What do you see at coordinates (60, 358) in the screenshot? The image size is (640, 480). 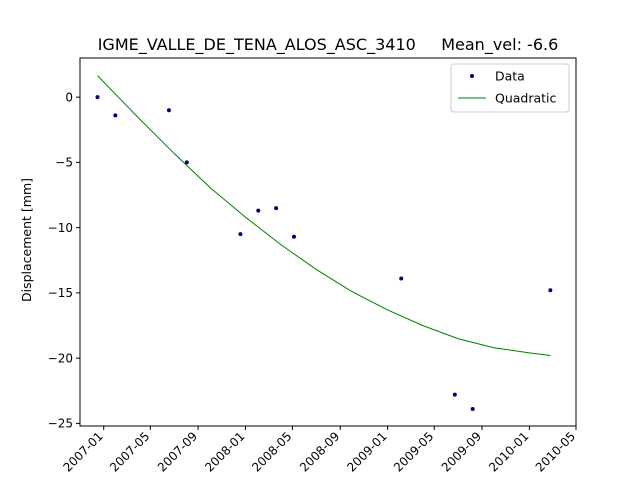 I see `y-tick-label: −20` at bounding box center [60, 358].